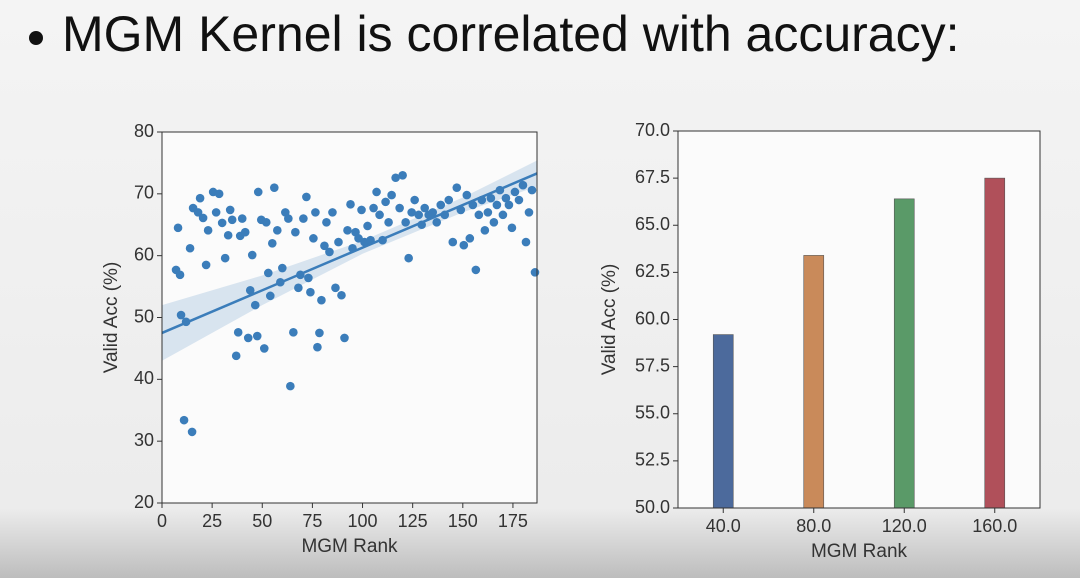  What do you see at coordinates (904, 526) in the screenshot?
I see `x-tick-label: 120.0` at bounding box center [904, 526].